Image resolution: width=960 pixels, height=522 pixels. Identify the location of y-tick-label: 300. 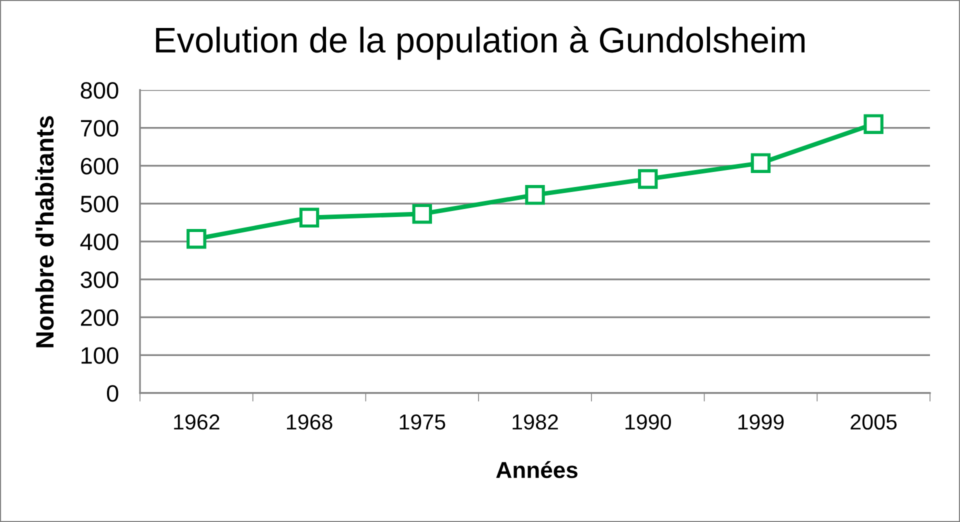
(99, 279).